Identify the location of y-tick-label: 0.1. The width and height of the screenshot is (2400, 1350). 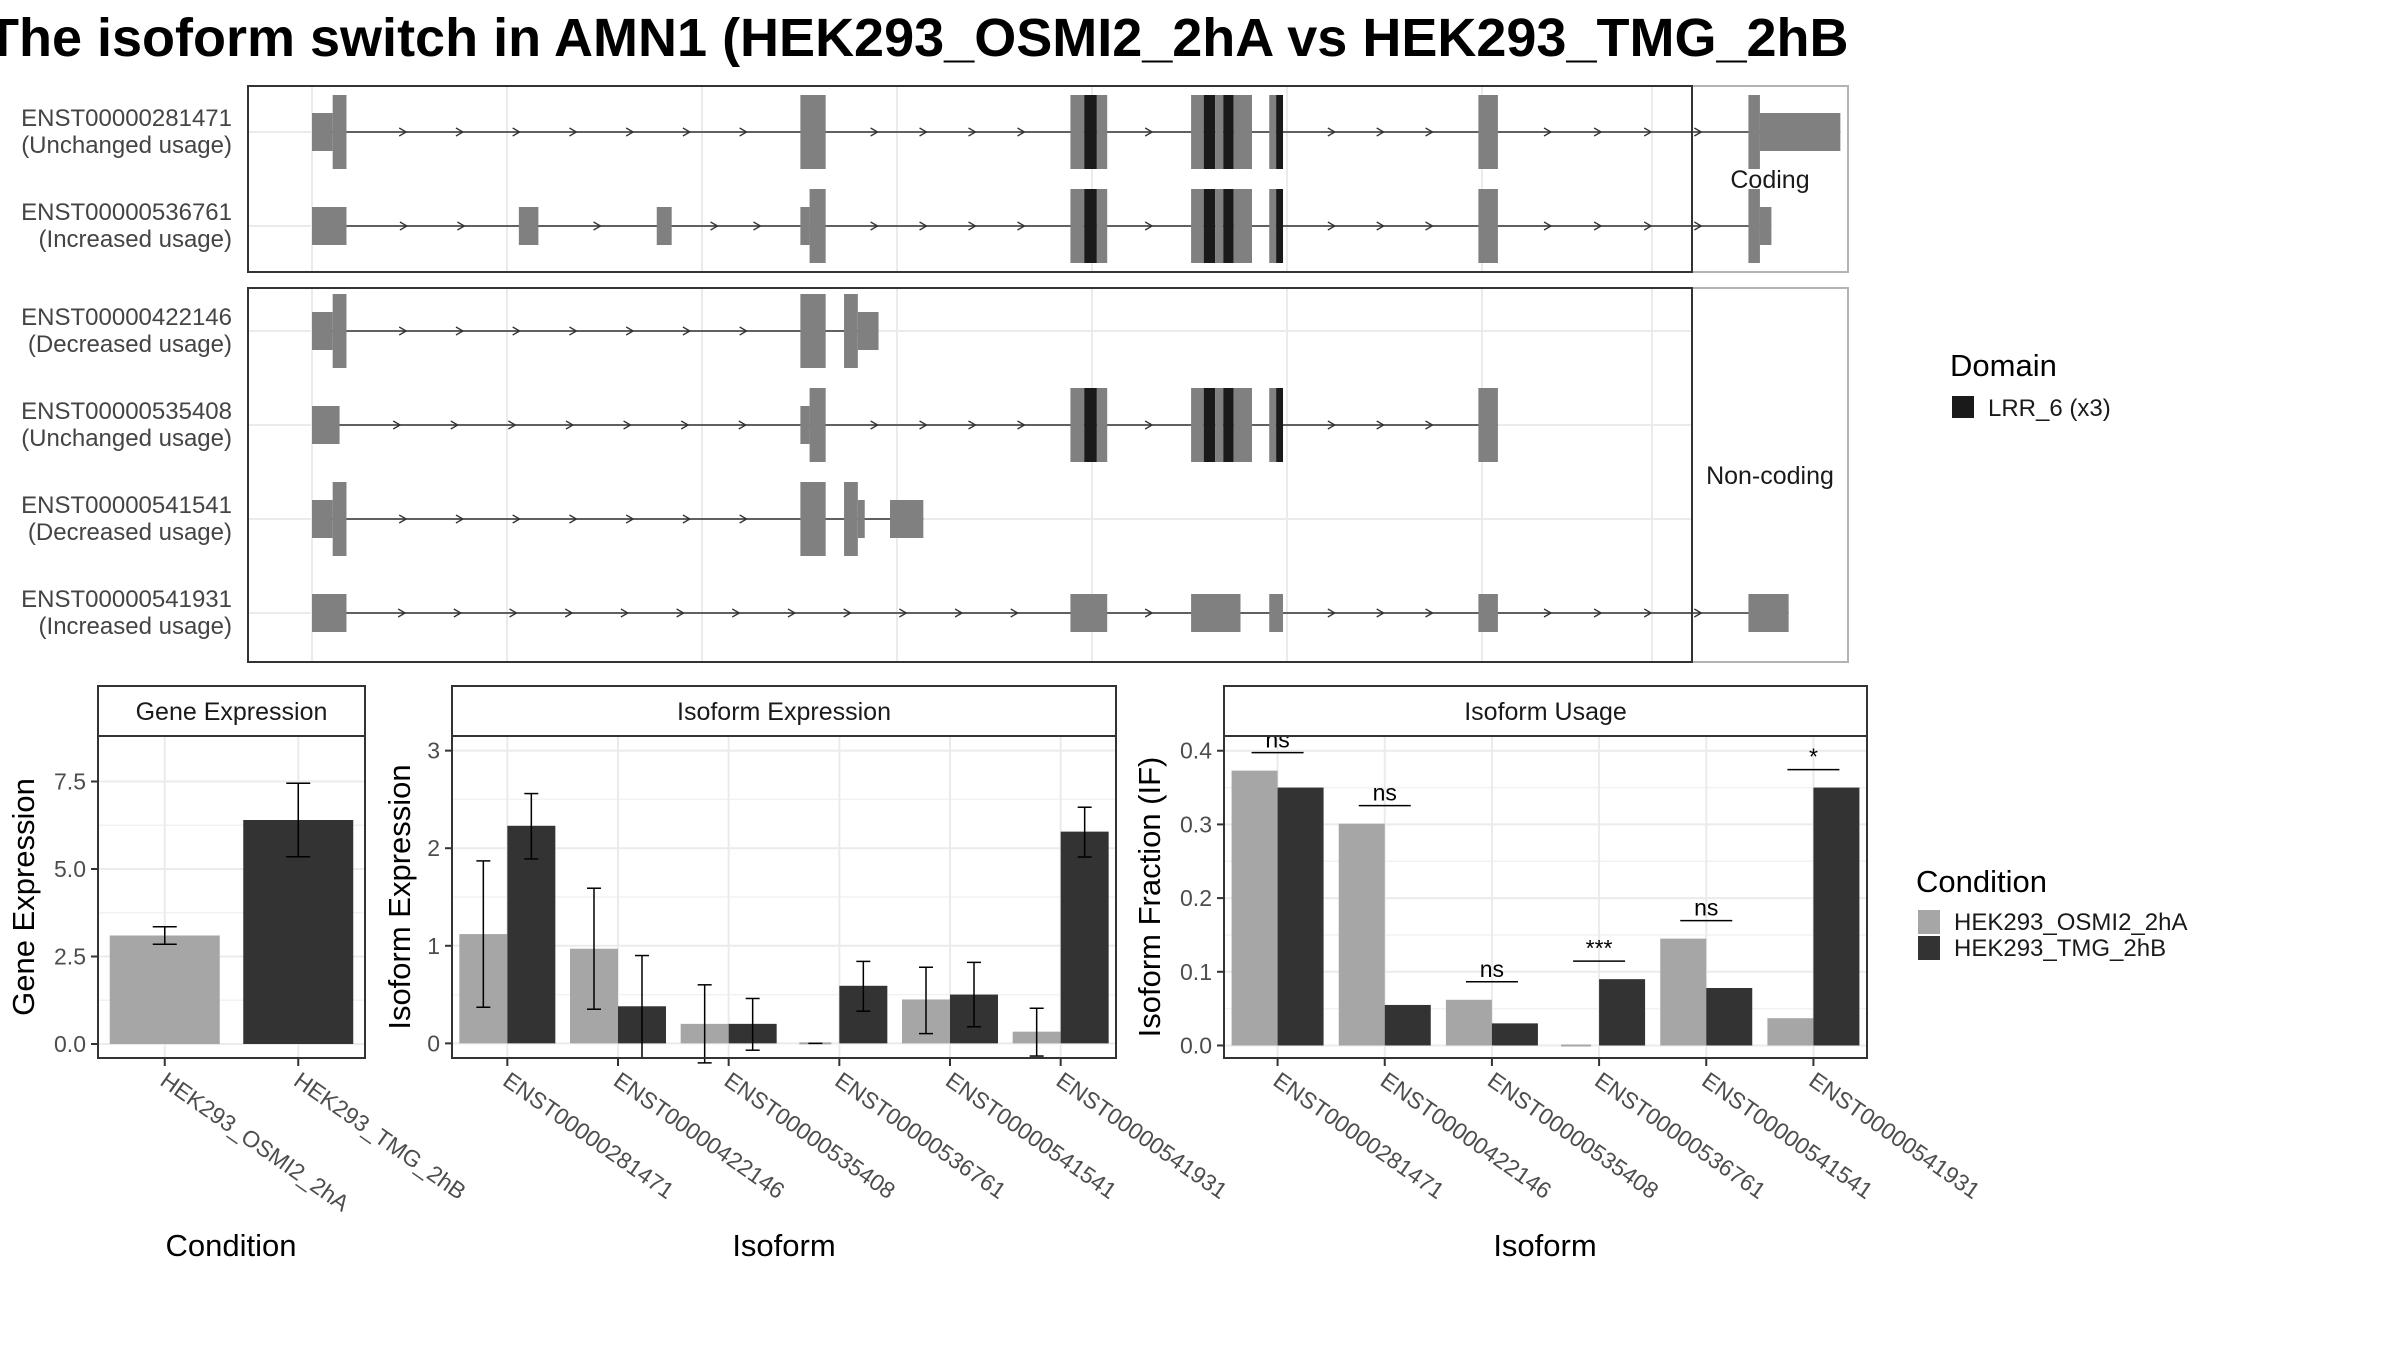
(1196, 972).